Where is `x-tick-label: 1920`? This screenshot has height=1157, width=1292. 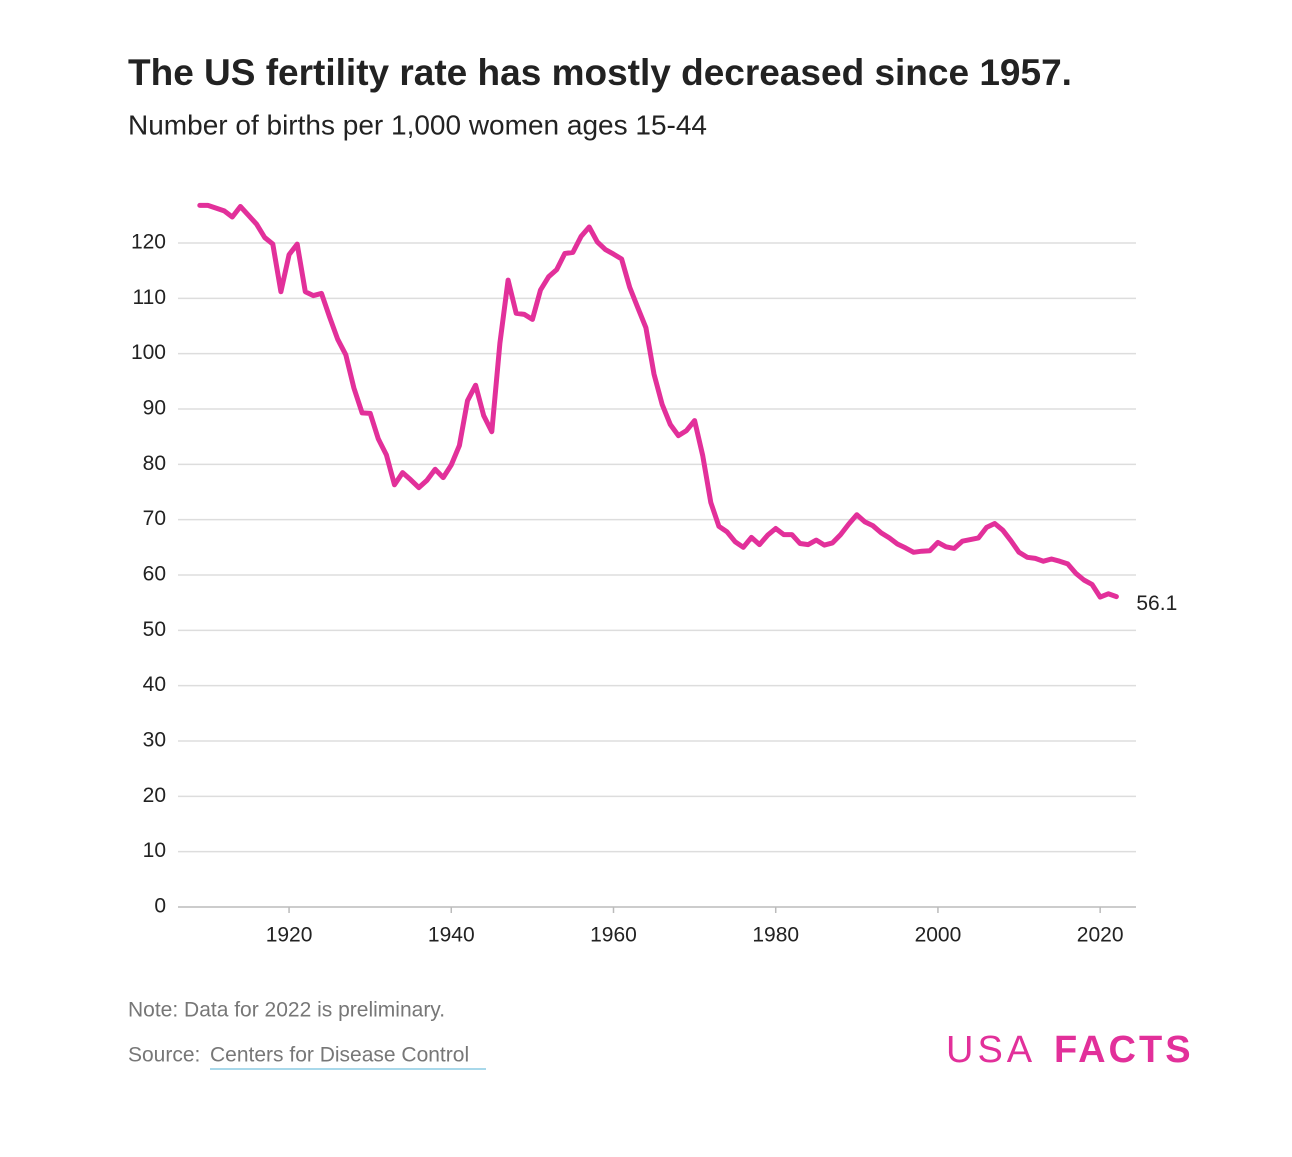
x-tick-label: 1920 is located at coordinates (289, 935).